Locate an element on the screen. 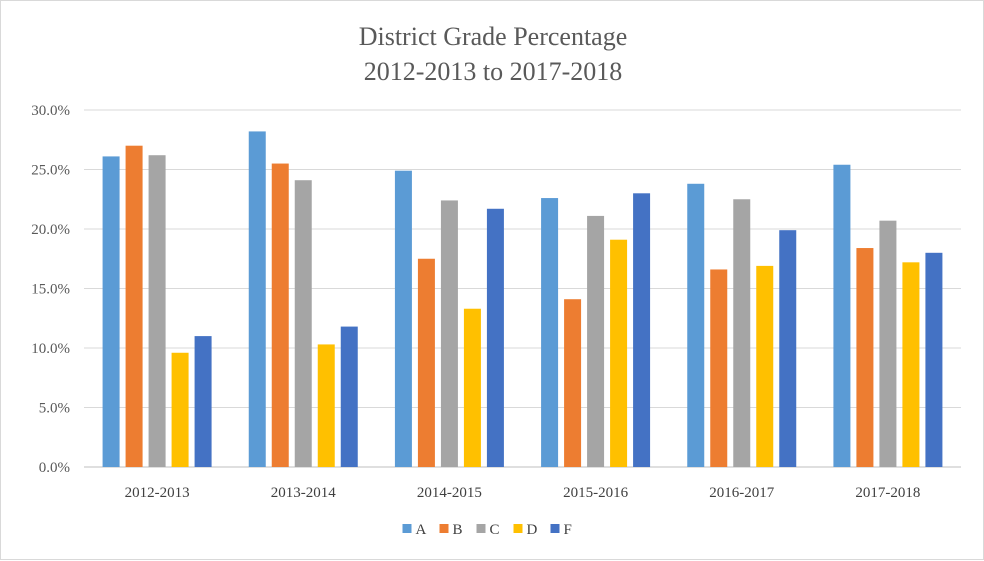 The height and width of the screenshot is (561, 984). bar-f-2015-2016 is located at coordinates (642, 330).